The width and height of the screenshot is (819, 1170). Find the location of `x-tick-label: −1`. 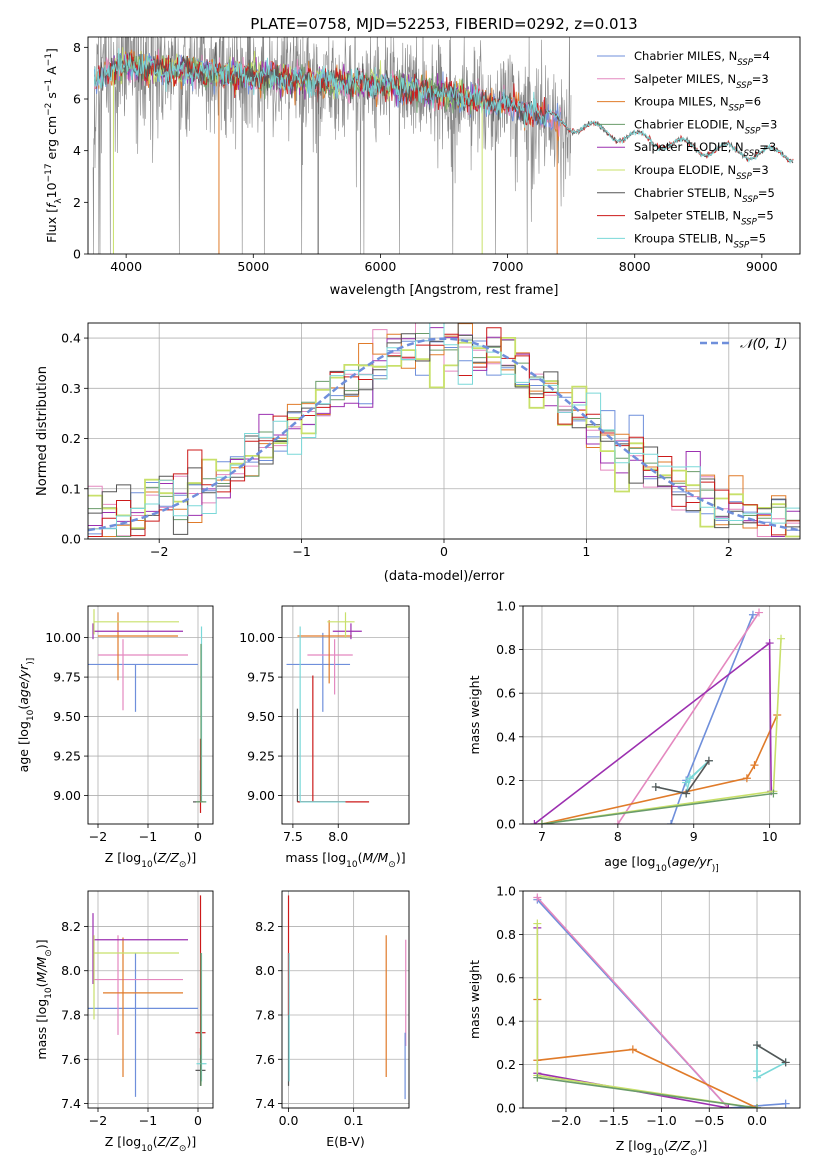

x-tick-label: −1 is located at coordinates (148, 1120).